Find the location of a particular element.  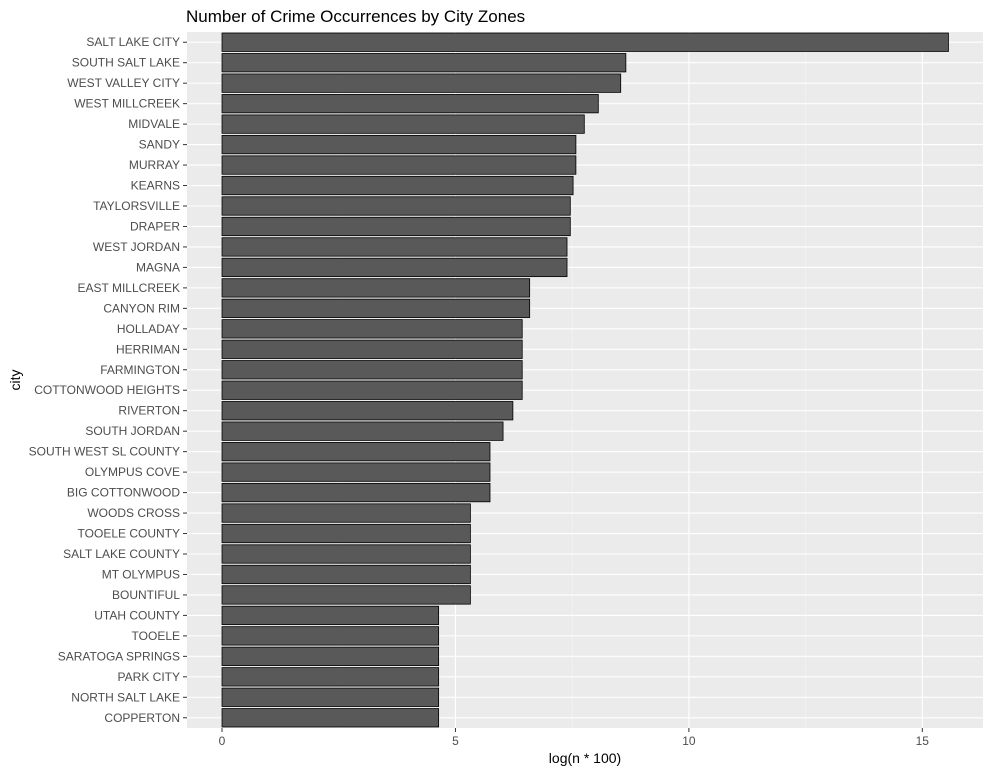

y-tick-label: SOUTH JORDAN is located at coordinates (132, 431).